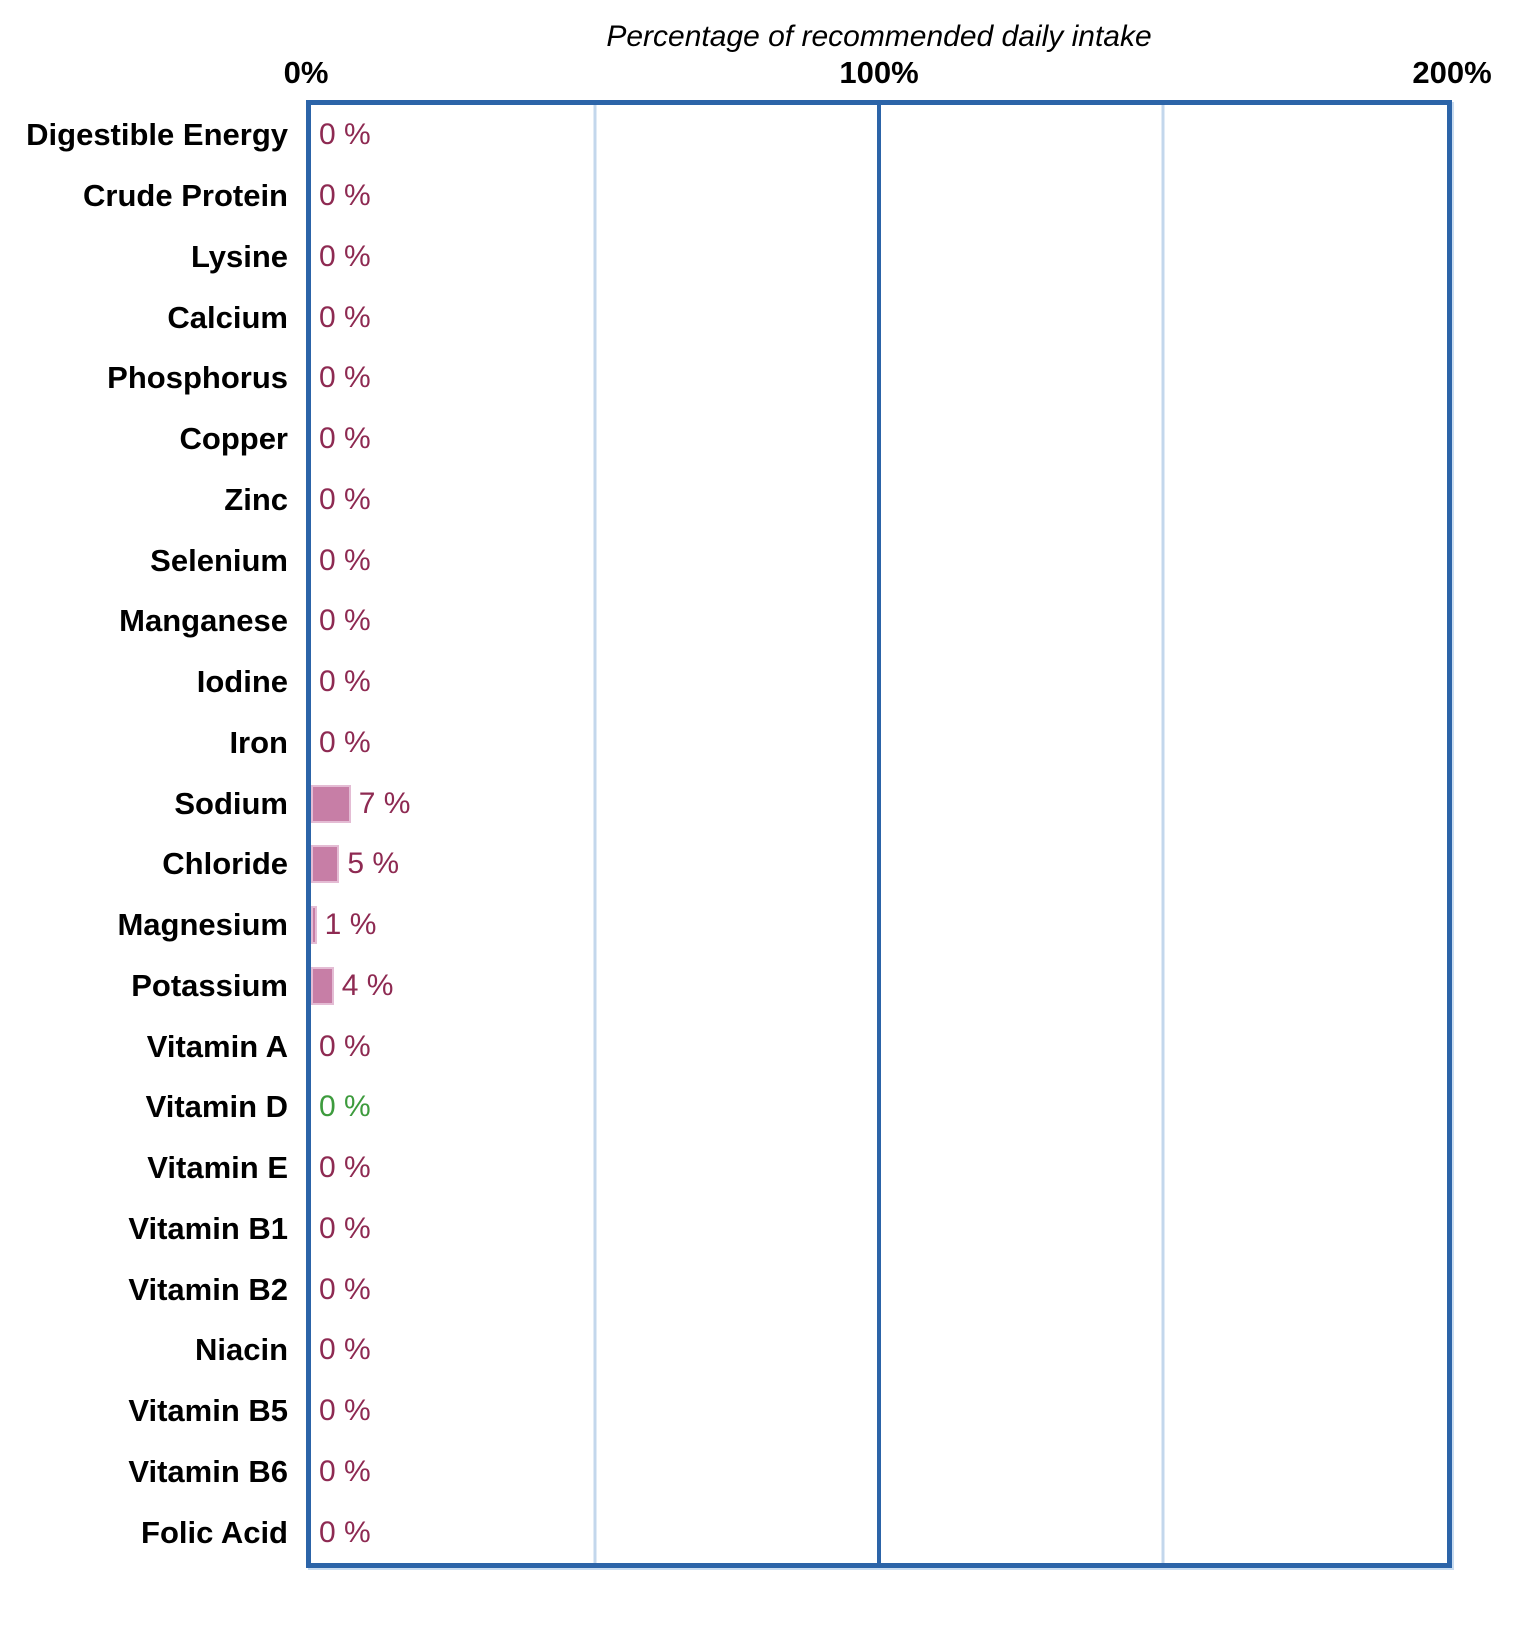  I want to click on chart-row: Selenium 0 %, so click(764, 560).